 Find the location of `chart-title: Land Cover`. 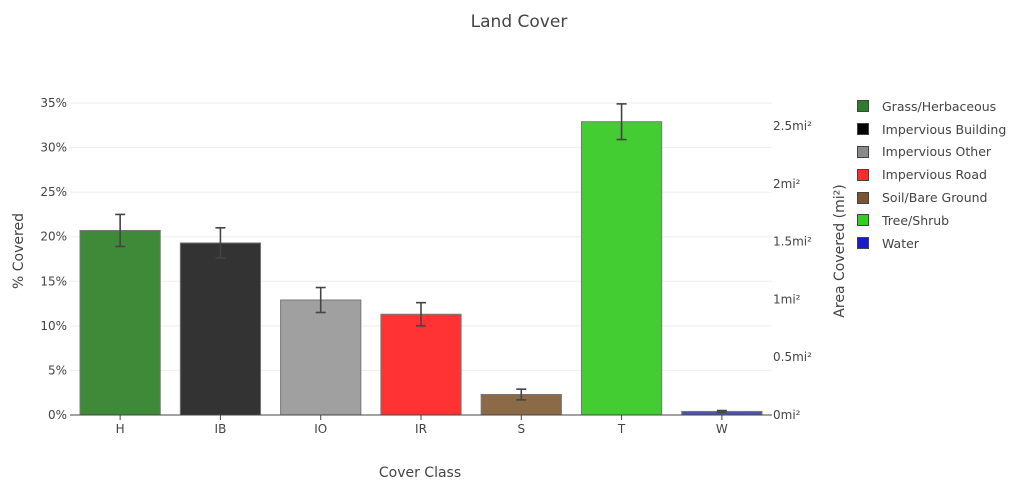

chart-title: Land Cover is located at coordinates (519, 22).